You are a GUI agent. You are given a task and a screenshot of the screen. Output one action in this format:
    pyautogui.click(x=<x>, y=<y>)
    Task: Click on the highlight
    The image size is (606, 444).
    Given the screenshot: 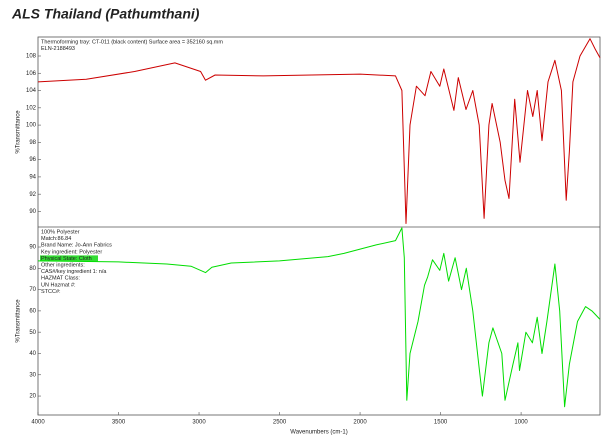 What is the action you would take?
    pyautogui.click(x=69, y=258)
    